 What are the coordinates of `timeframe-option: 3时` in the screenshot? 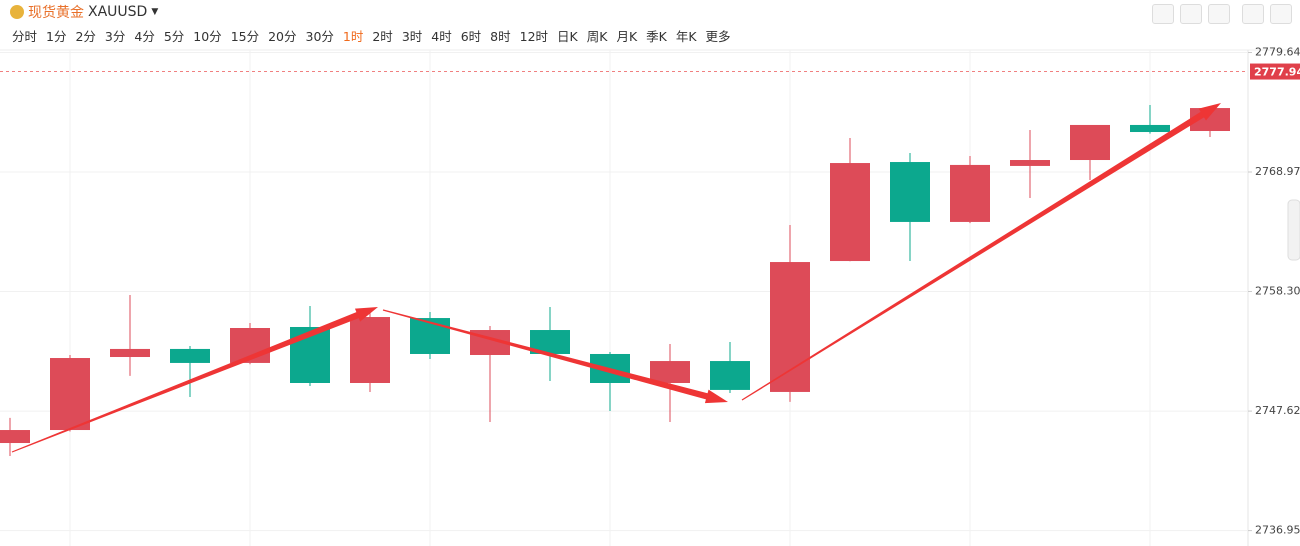 It's located at (412, 36).